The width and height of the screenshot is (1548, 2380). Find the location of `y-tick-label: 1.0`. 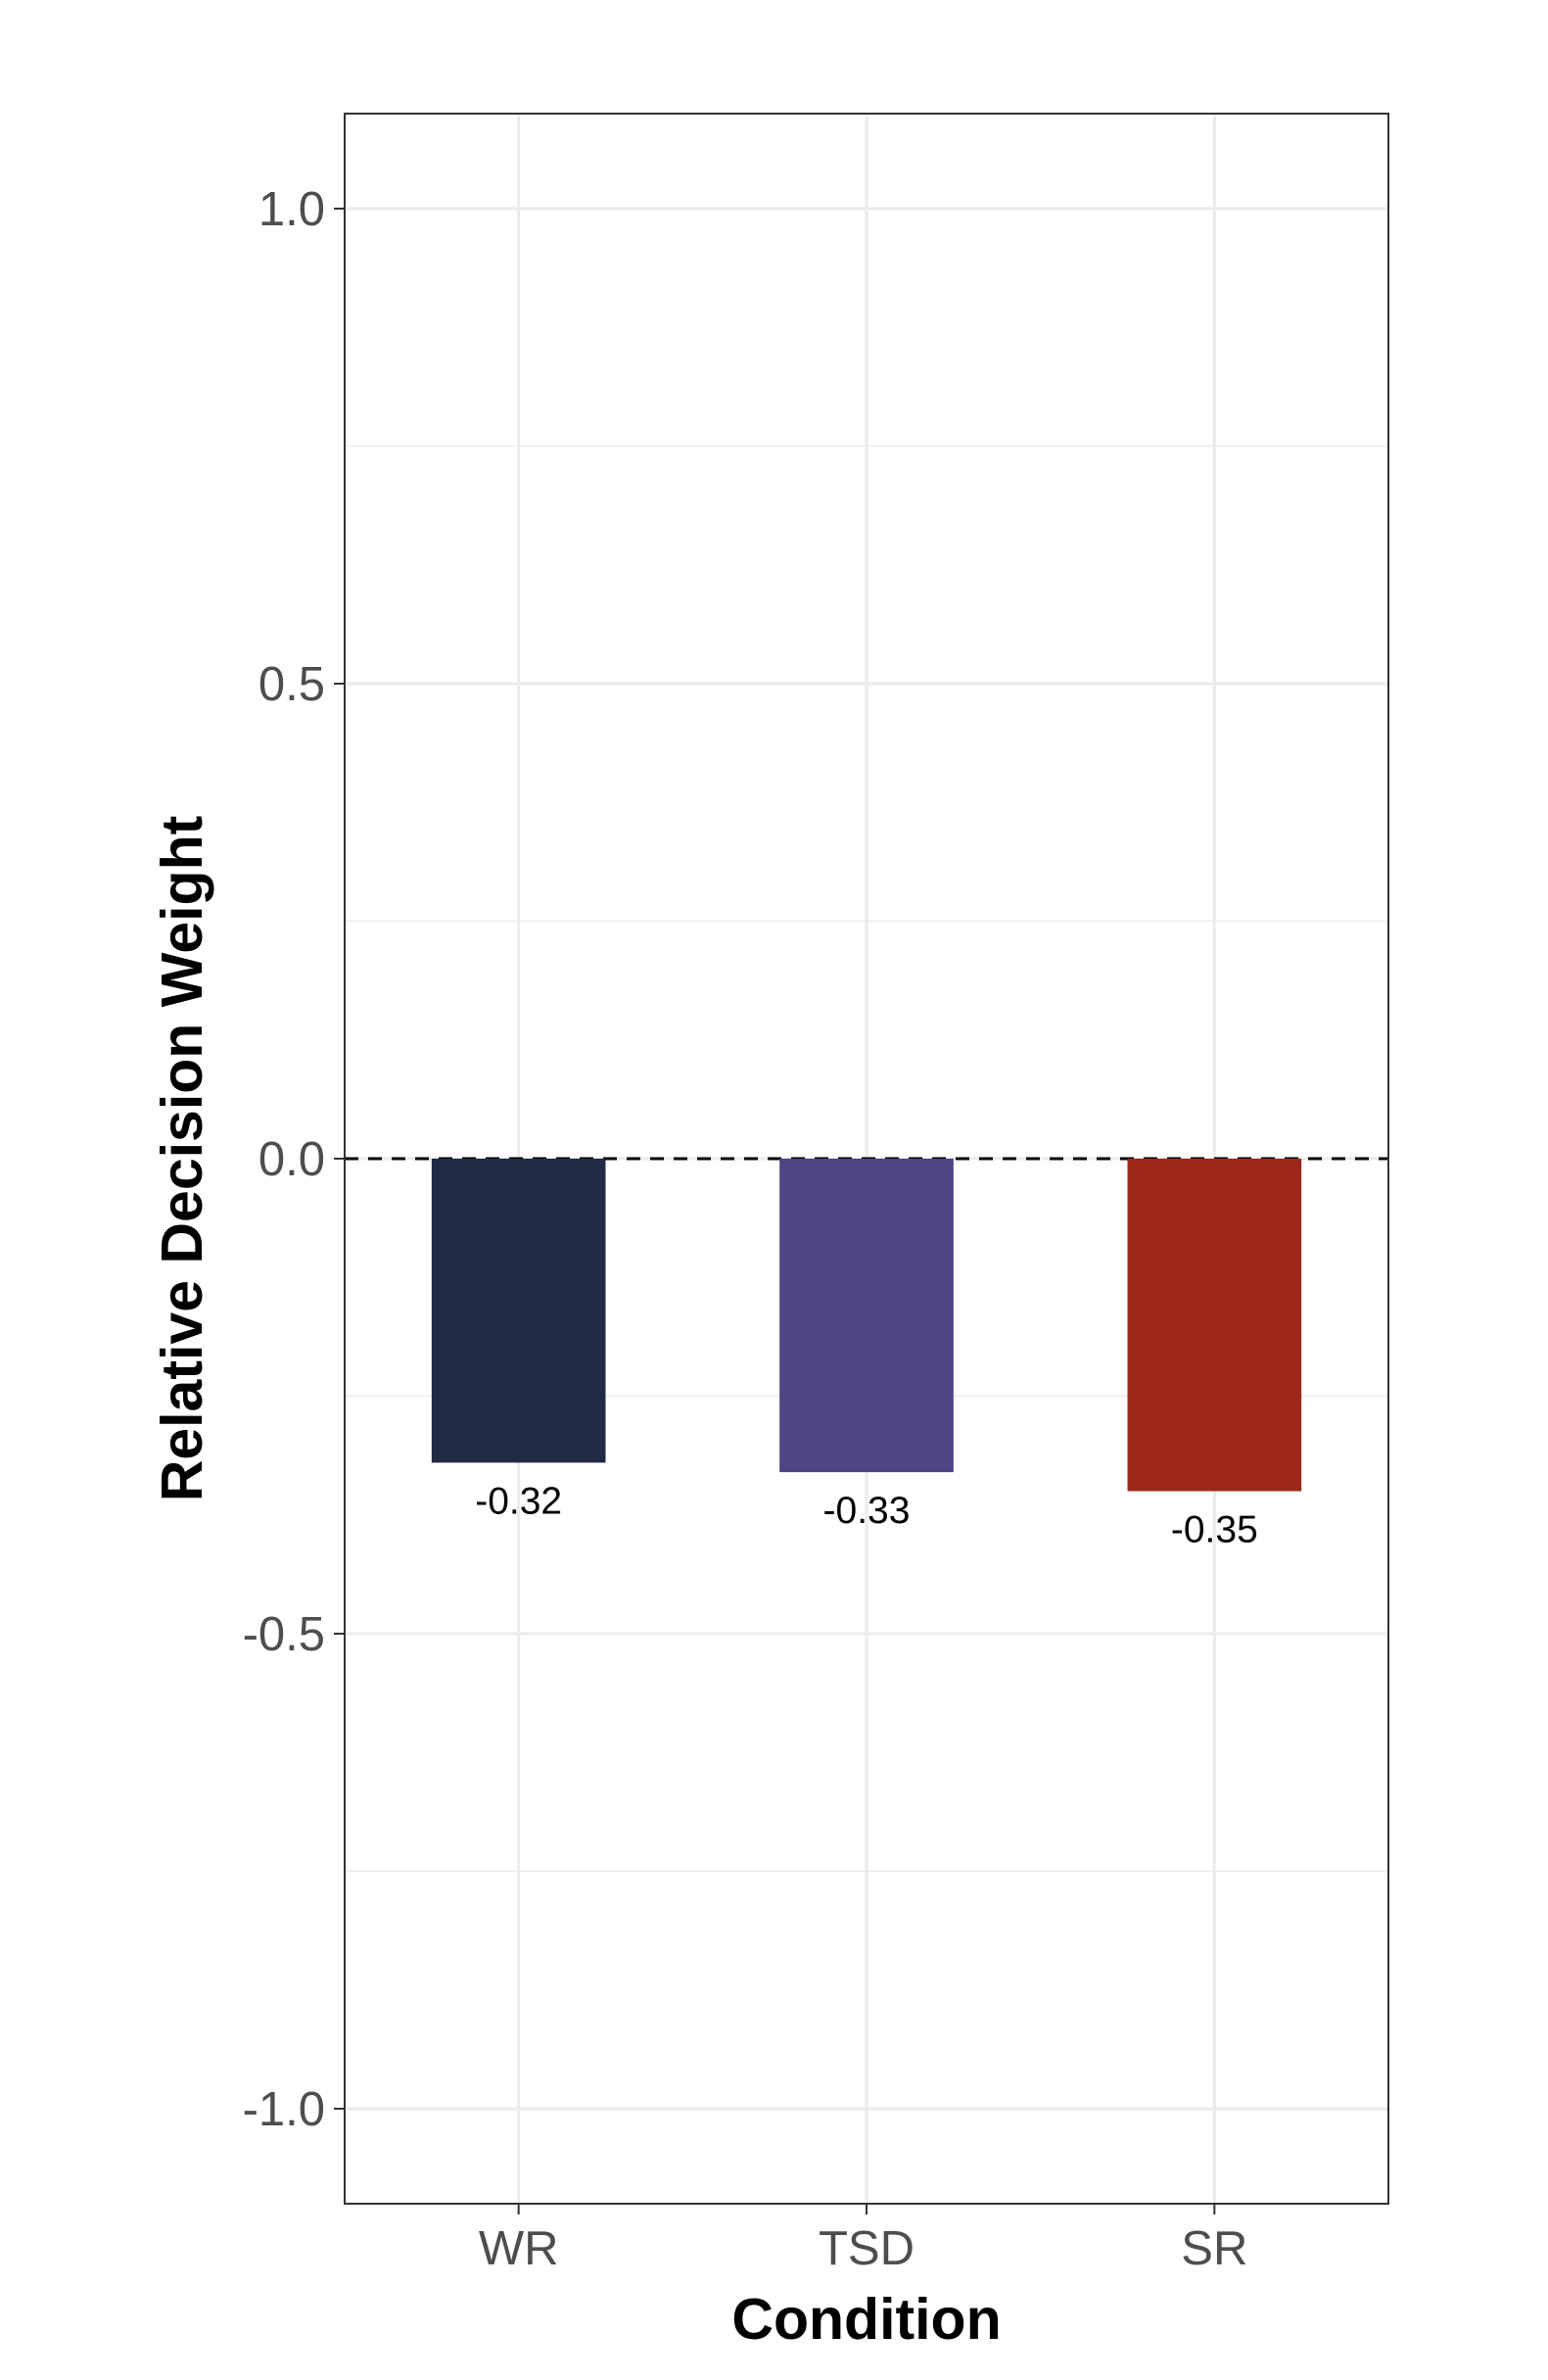

y-tick-label: 1.0 is located at coordinates (292, 209).